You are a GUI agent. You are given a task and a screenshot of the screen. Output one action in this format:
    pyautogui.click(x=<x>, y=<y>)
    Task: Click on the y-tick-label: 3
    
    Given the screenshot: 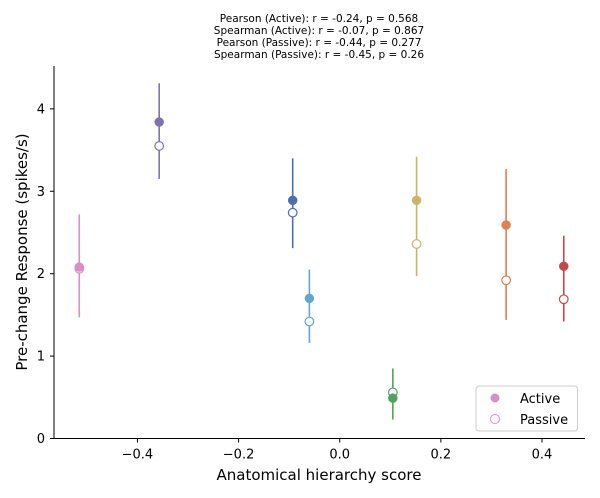 What is the action you would take?
    pyautogui.click(x=41, y=192)
    